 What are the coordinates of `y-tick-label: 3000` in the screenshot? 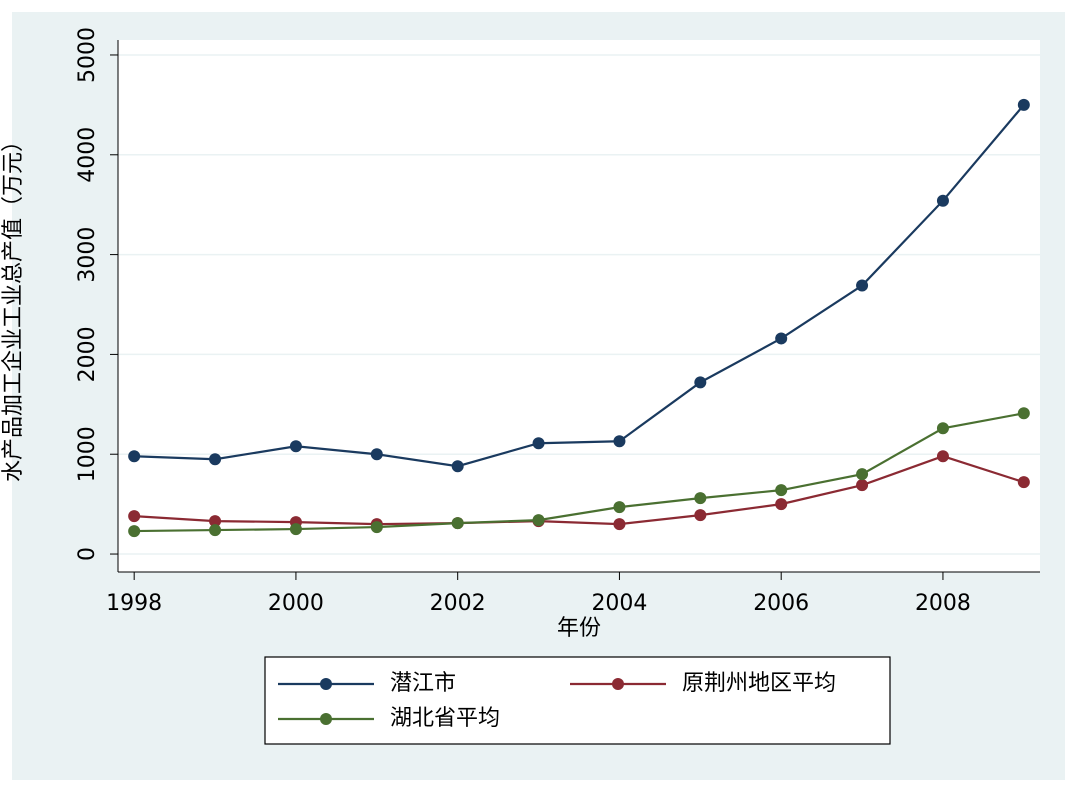 It's located at (87, 255).